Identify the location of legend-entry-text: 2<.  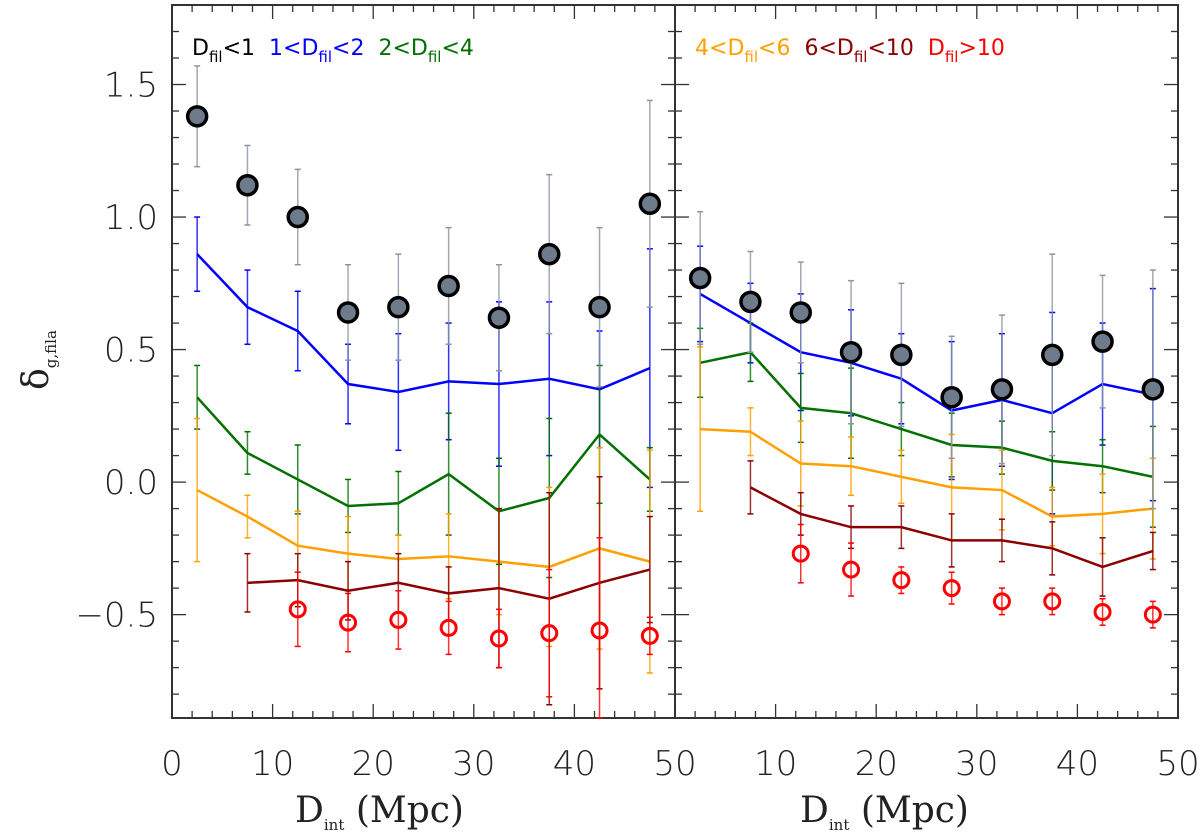
(394, 48).